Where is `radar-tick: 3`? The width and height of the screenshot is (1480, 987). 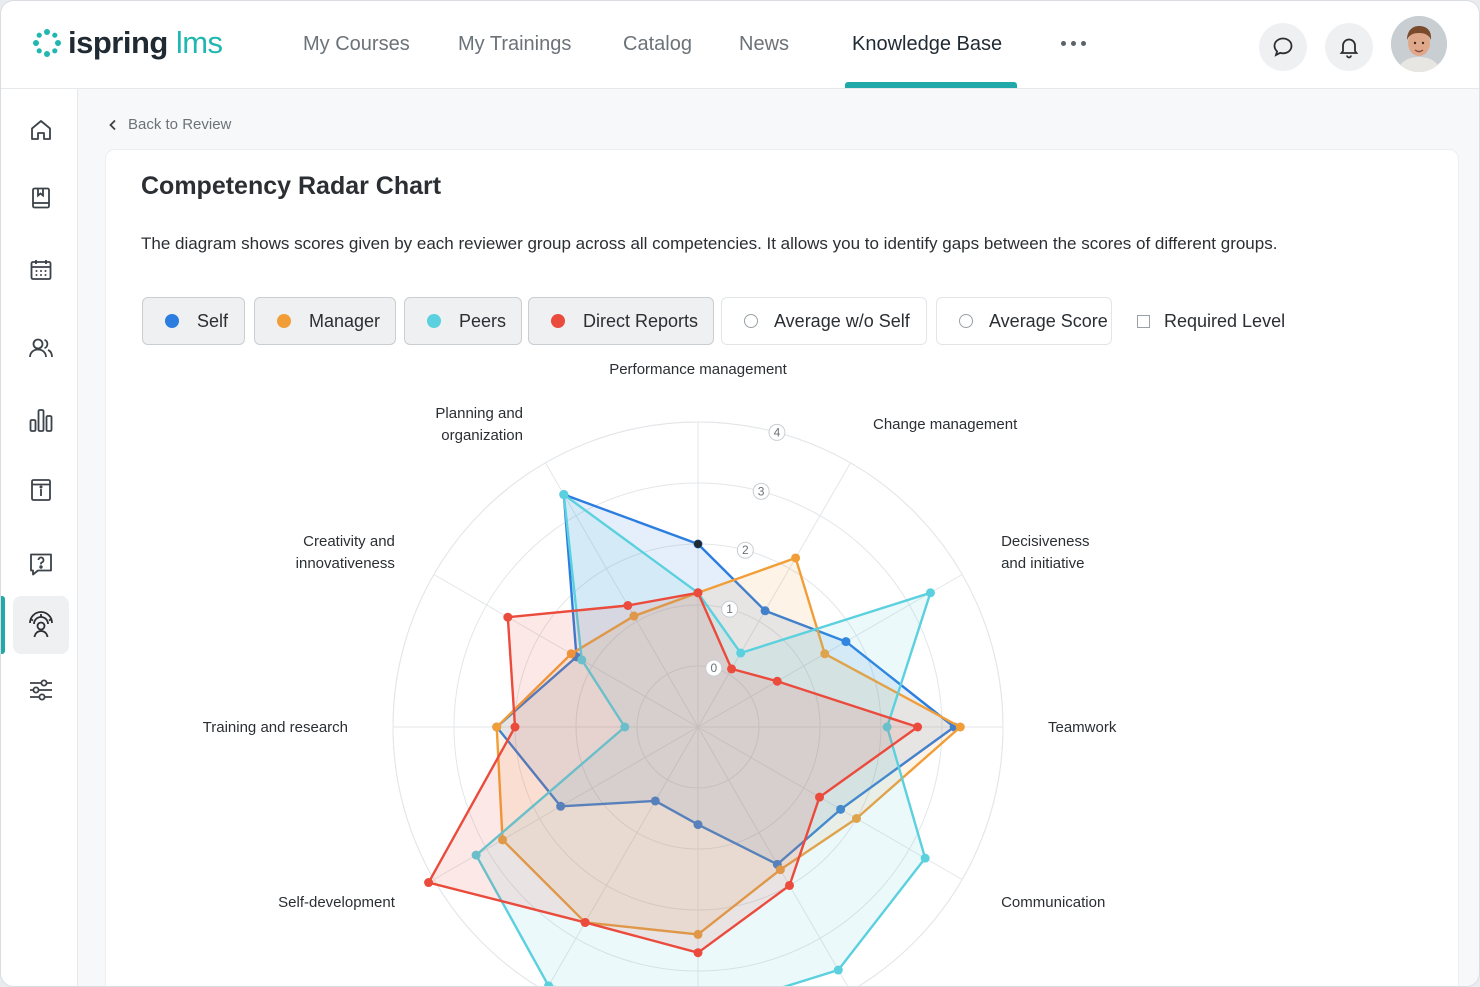 radar-tick: 3 is located at coordinates (761, 491).